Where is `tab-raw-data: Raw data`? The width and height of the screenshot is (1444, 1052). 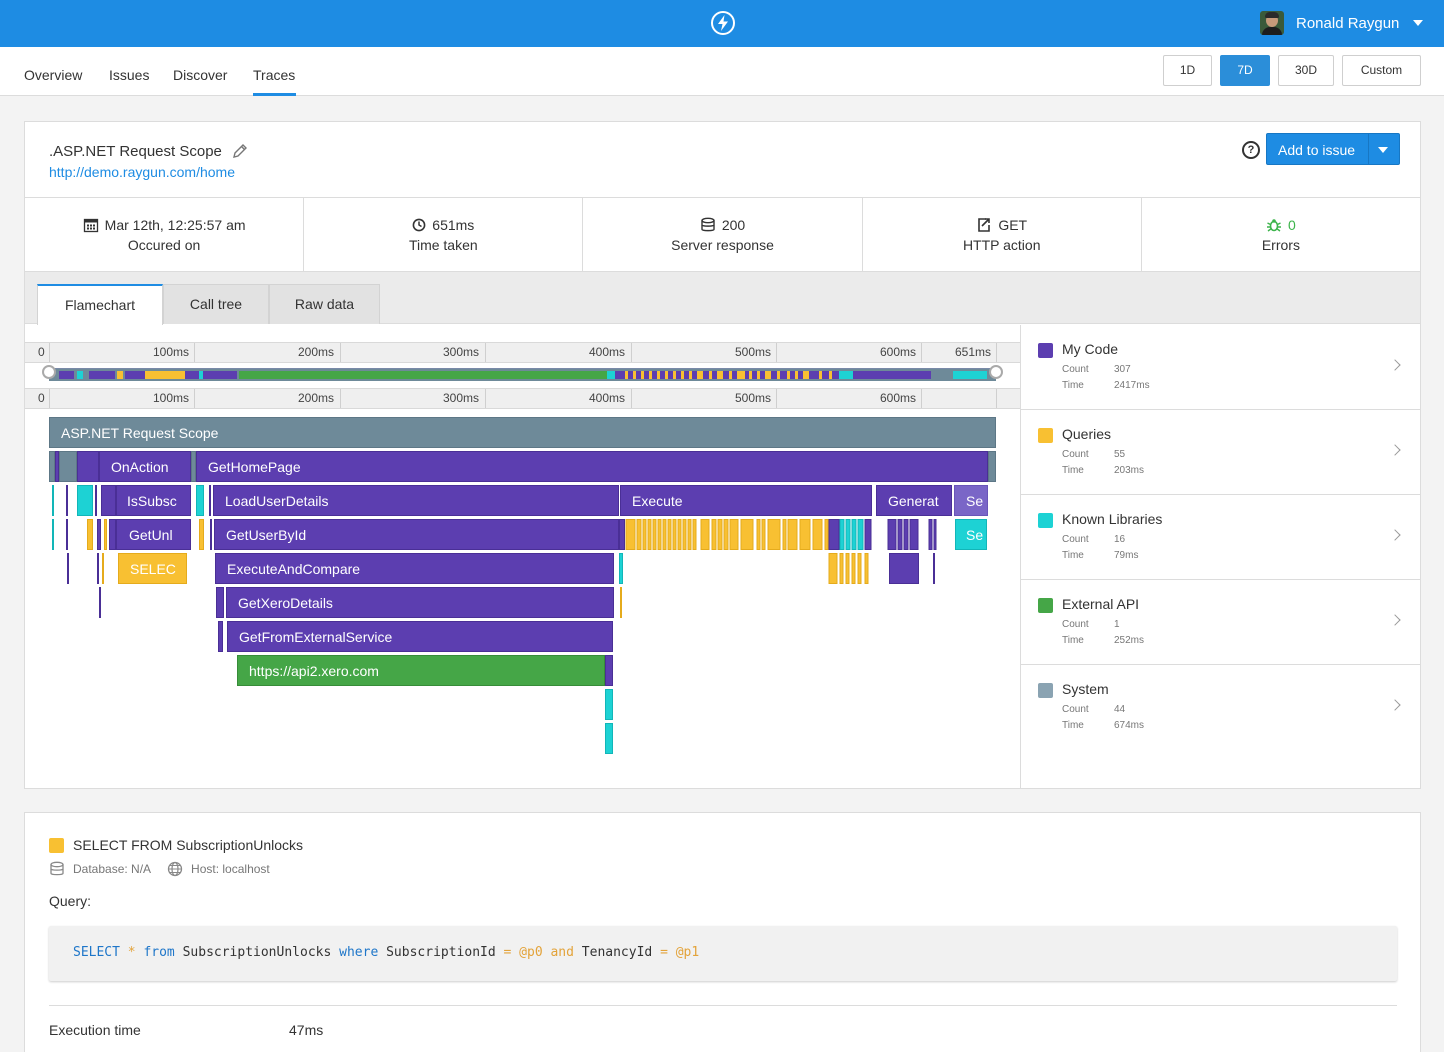 tab-raw-data: Raw data is located at coordinates (324, 304).